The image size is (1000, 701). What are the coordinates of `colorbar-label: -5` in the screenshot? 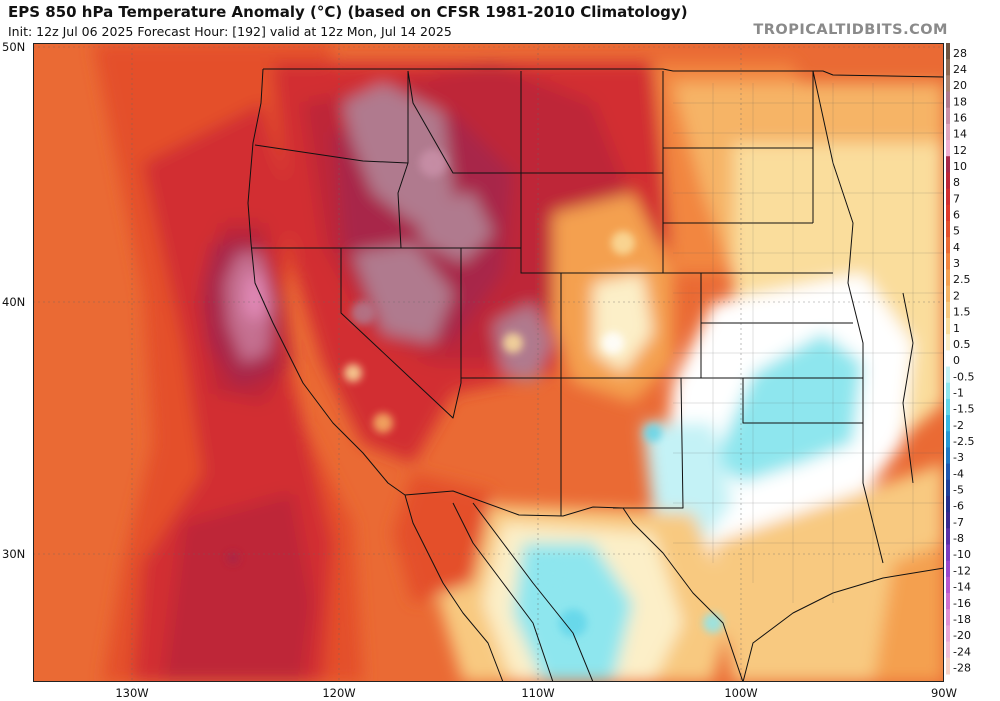 It's located at (958, 490).